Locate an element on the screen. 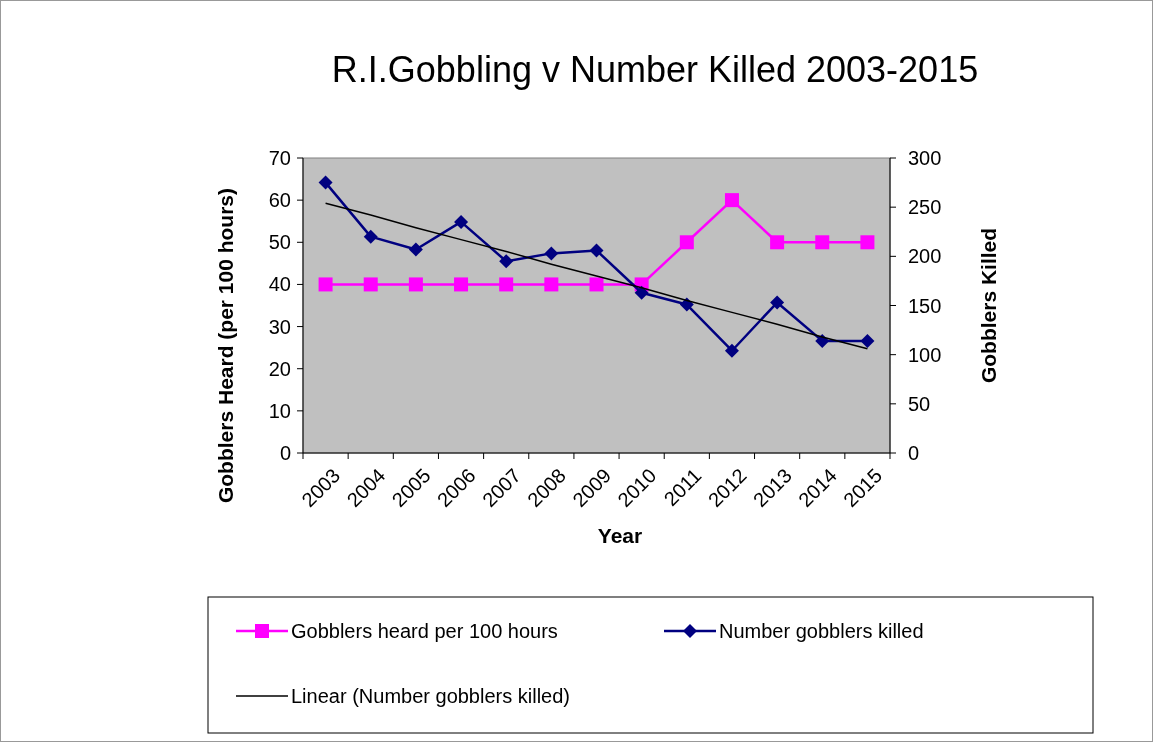  y-tick-label: 70 is located at coordinates (279, 158).